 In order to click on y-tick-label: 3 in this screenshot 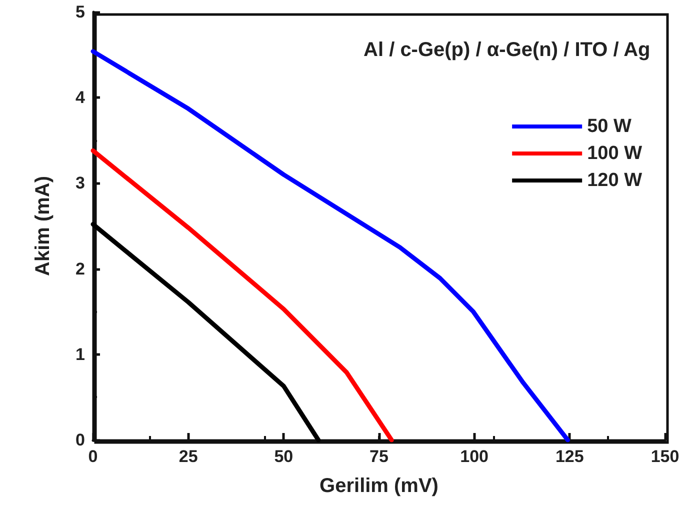, I will do `click(80, 183)`.